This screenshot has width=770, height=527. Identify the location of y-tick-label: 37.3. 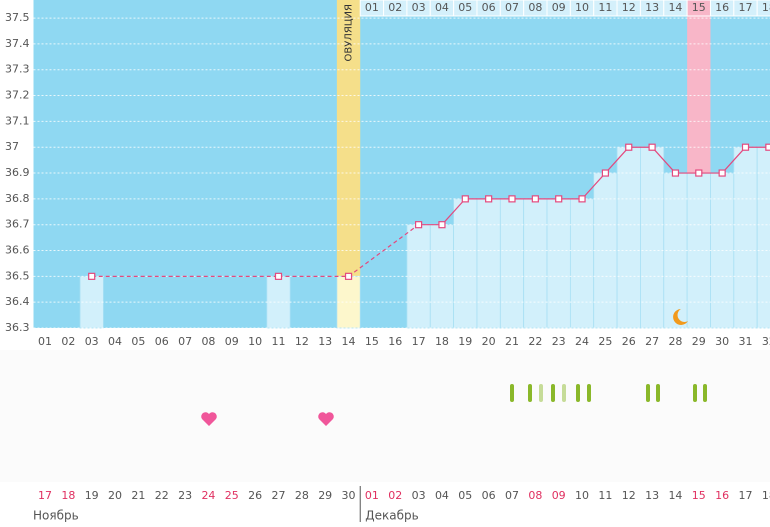
(17, 69).